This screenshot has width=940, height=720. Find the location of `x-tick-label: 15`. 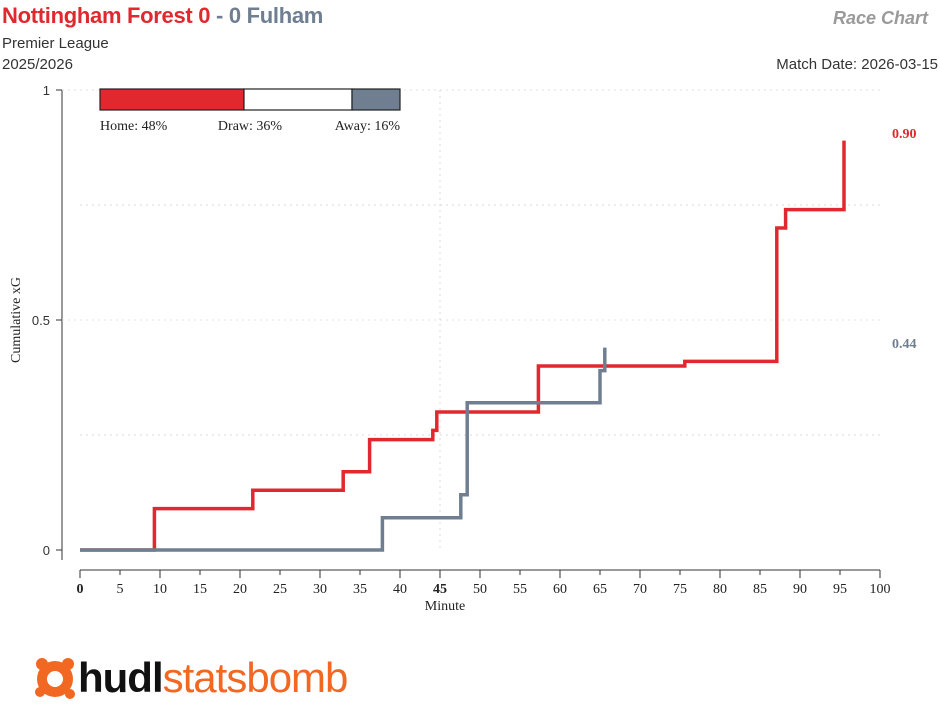

x-tick-label: 15 is located at coordinates (200, 589).